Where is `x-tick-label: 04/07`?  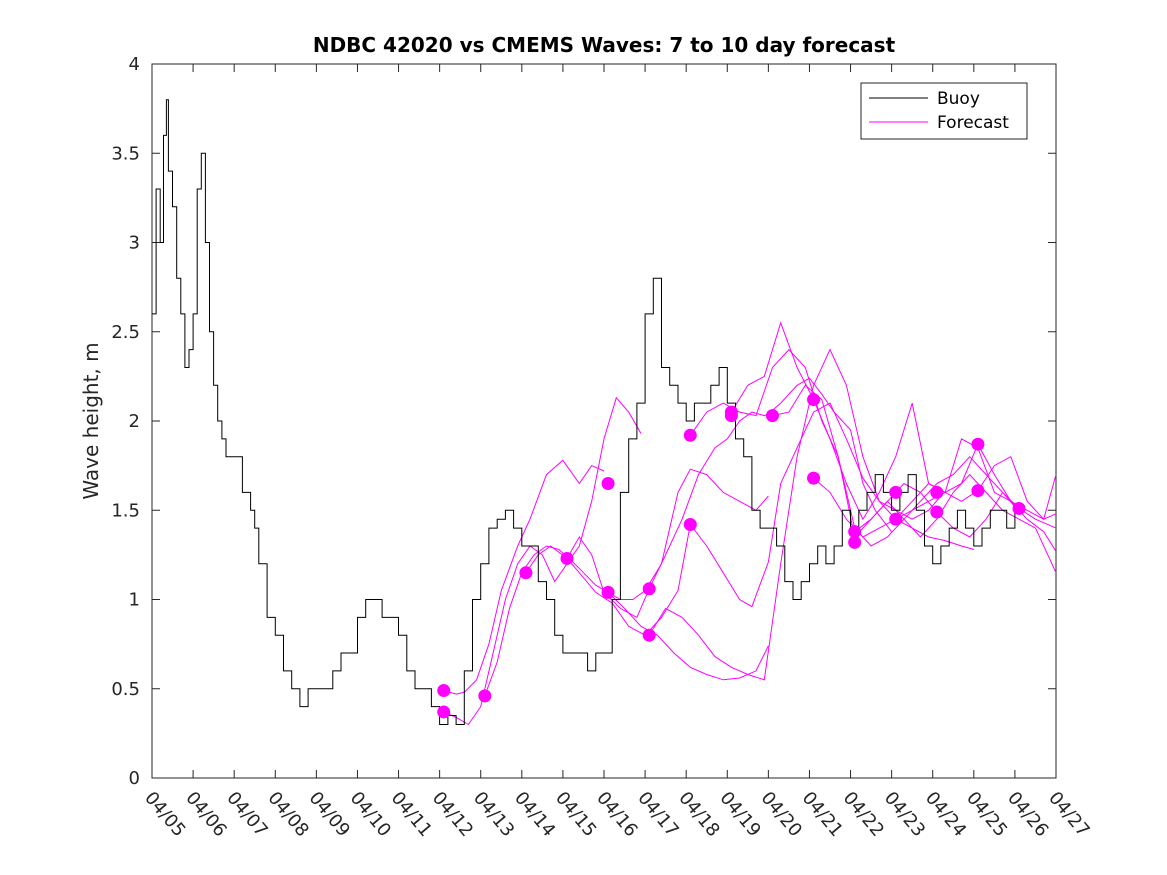 x-tick-label: 04/07 is located at coordinates (246, 814).